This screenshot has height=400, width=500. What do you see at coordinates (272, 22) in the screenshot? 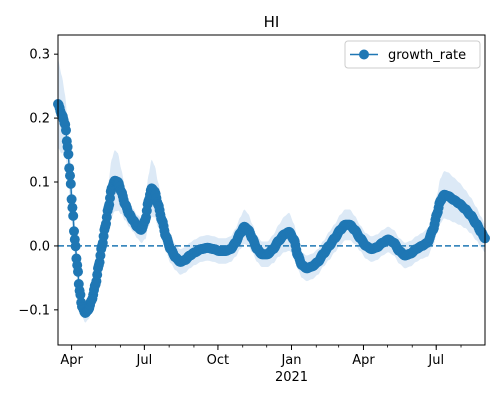
I see `chart-title: HI` at bounding box center [272, 22].